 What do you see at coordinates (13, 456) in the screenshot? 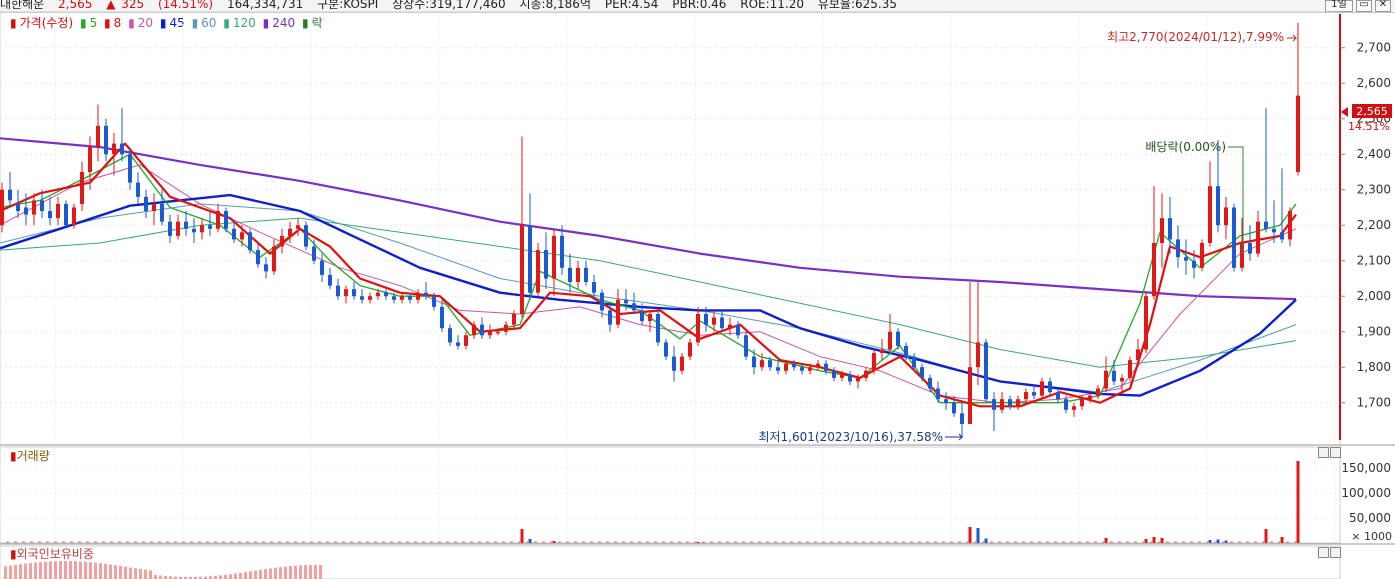
I see `volume-marker-icon: ▮` at bounding box center [13, 456].